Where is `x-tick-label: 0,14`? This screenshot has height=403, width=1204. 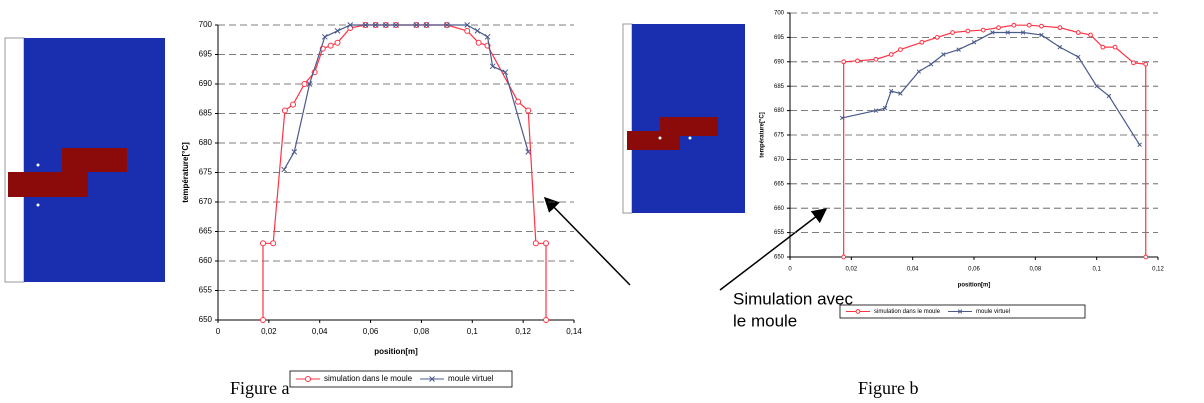
x-tick-label: 0,14 is located at coordinates (574, 331).